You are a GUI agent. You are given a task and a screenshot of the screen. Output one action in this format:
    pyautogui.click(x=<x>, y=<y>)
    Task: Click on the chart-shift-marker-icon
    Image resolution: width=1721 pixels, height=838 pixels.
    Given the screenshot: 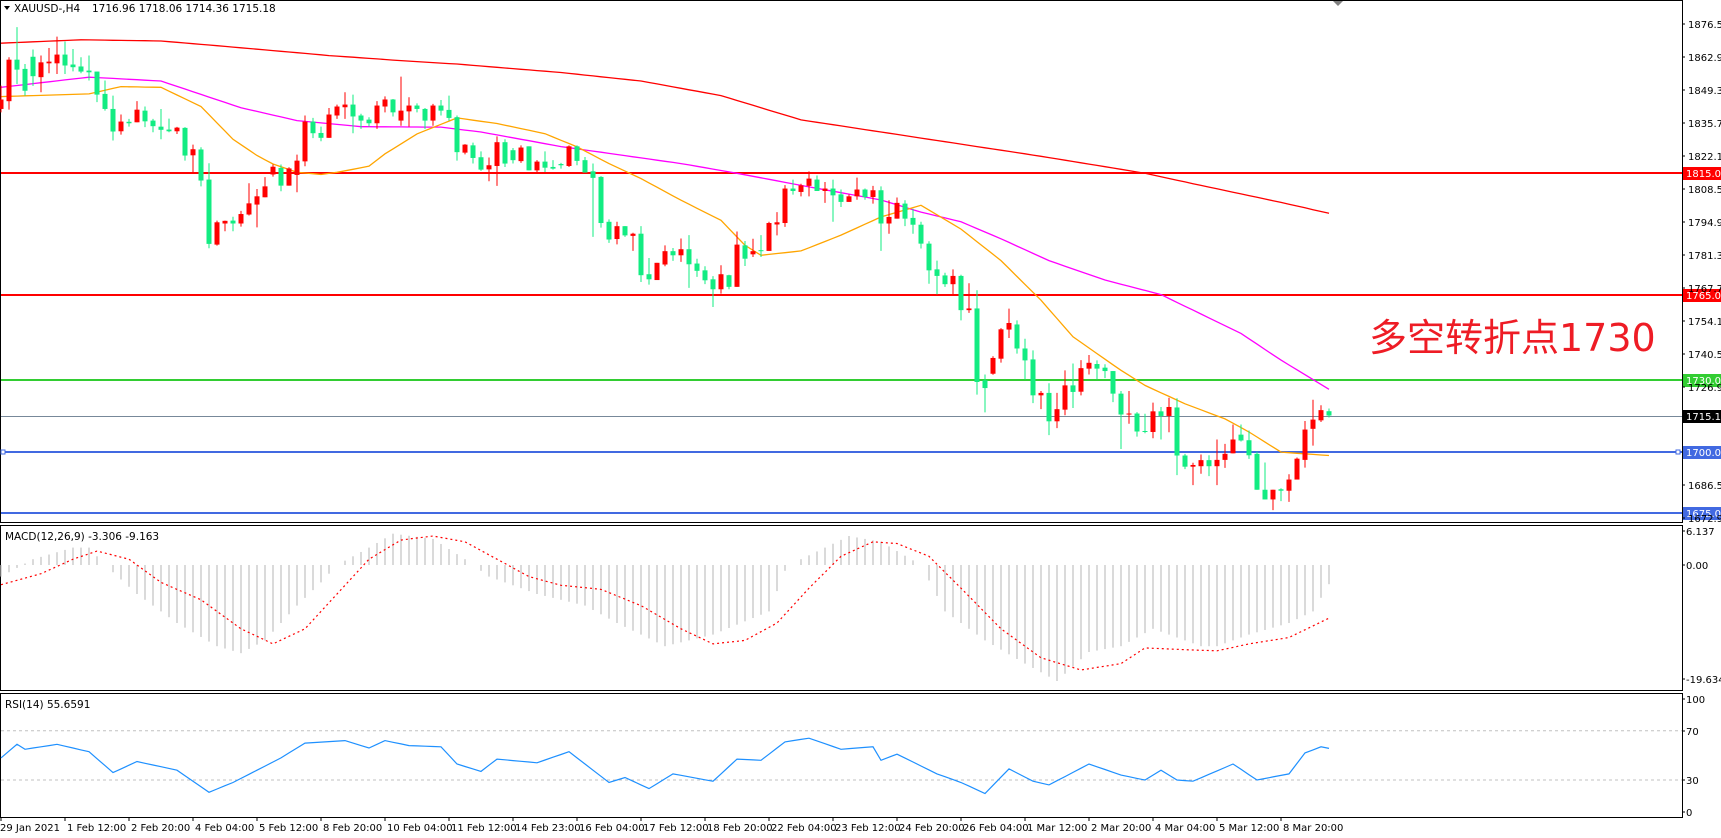 What is the action you would take?
    pyautogui.click(x=1338, y=3)
    